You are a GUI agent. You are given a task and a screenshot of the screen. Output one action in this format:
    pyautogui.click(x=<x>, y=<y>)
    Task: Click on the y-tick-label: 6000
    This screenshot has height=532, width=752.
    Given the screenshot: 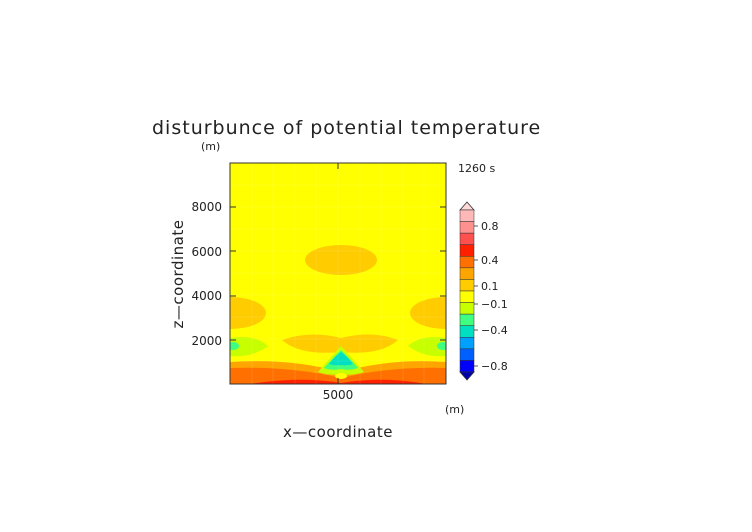 What is the action you would take?
    pyautogui.click(x=206, y=252)
    